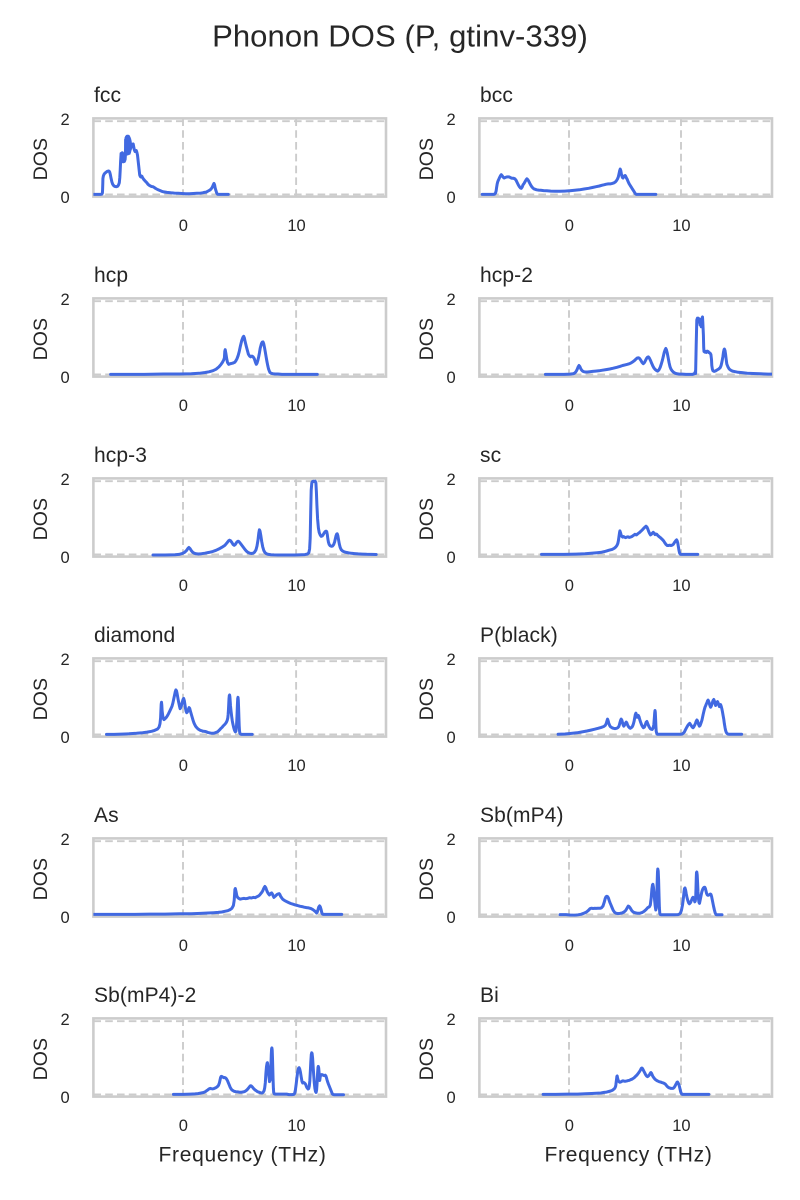 The height and width of the screenshot is (1200, 800). What do you see at coordinates (496, 95) in the screenshot?
I see `svg-text: bcc` at bounding box center [496, 95].